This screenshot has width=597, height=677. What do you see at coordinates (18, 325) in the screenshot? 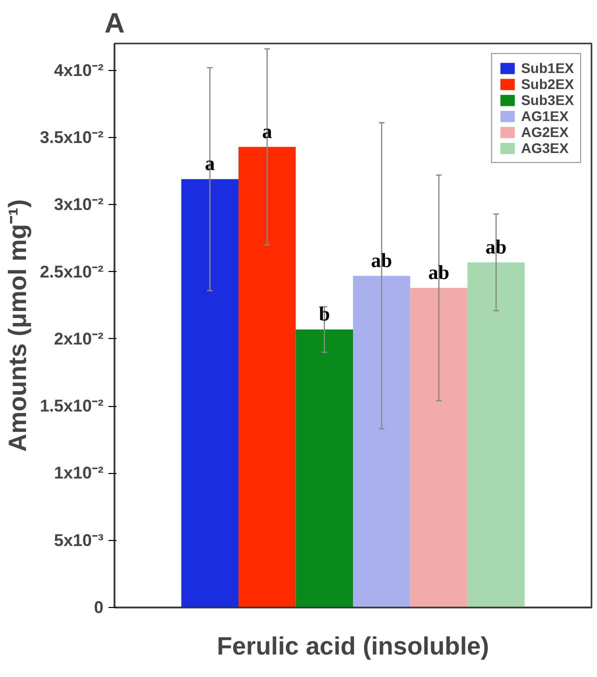
I see `y-axis-title: Amounts (μmol mg⁻¹)` at bounding box center [18, 325].